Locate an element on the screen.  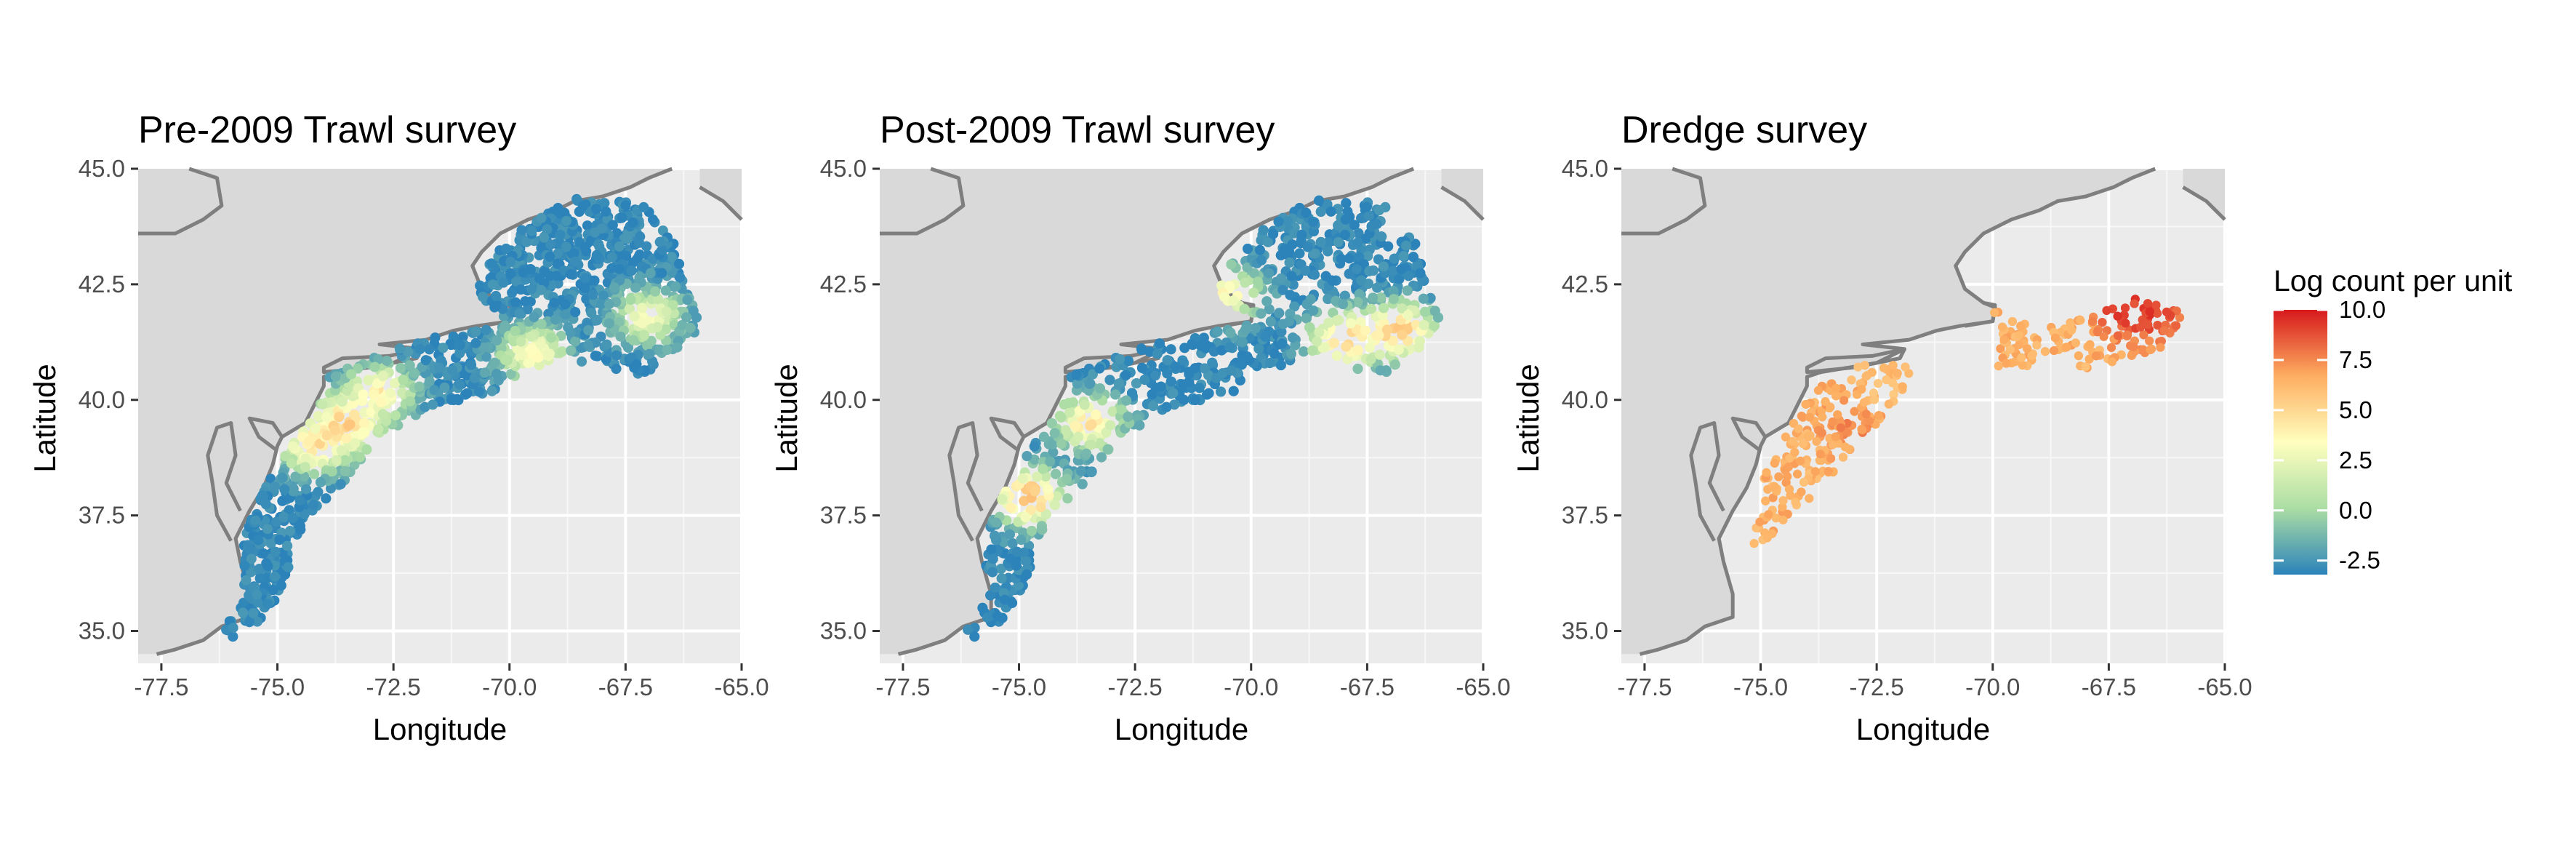
y-tick-label: 45.0 is located at coordinates (102, 168).